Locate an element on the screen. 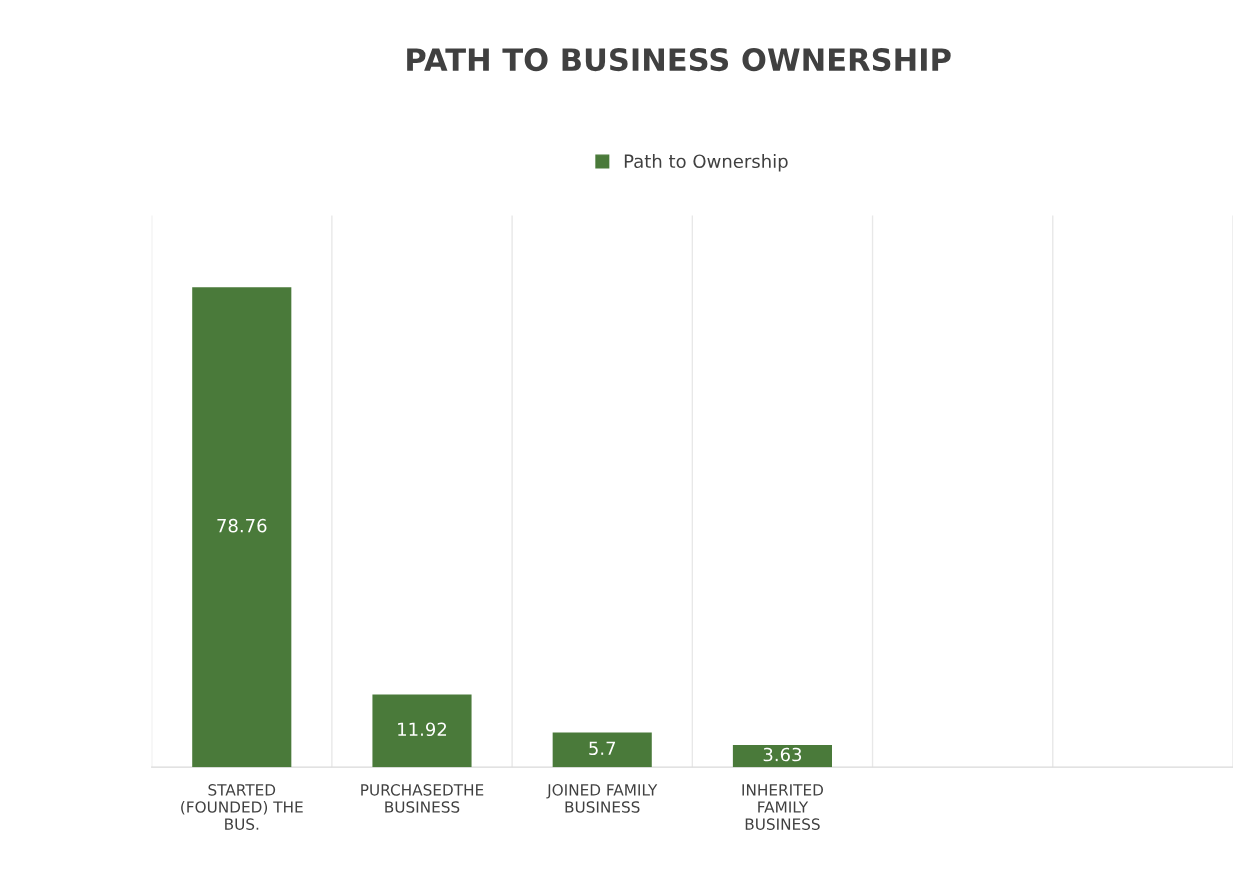  x-tick-label: INHERITED FAMILY BUSINESS is located at coordinates (783, 807).